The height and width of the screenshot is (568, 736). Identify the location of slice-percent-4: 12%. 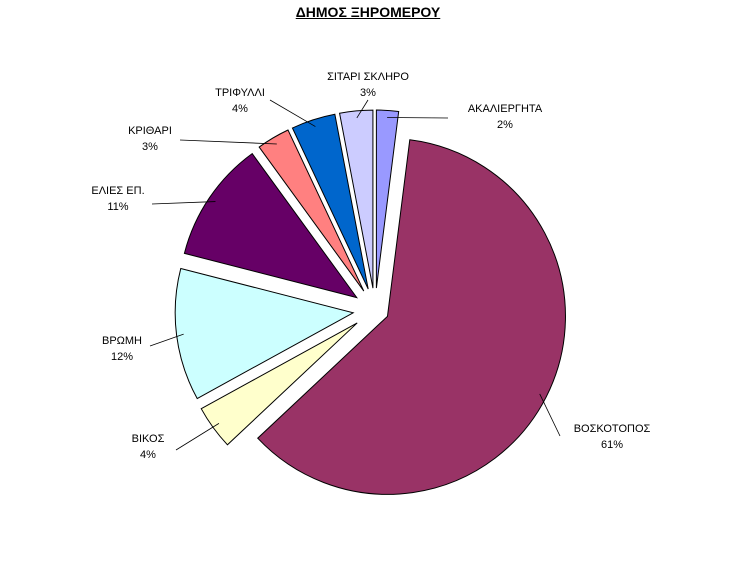
(122, 357).